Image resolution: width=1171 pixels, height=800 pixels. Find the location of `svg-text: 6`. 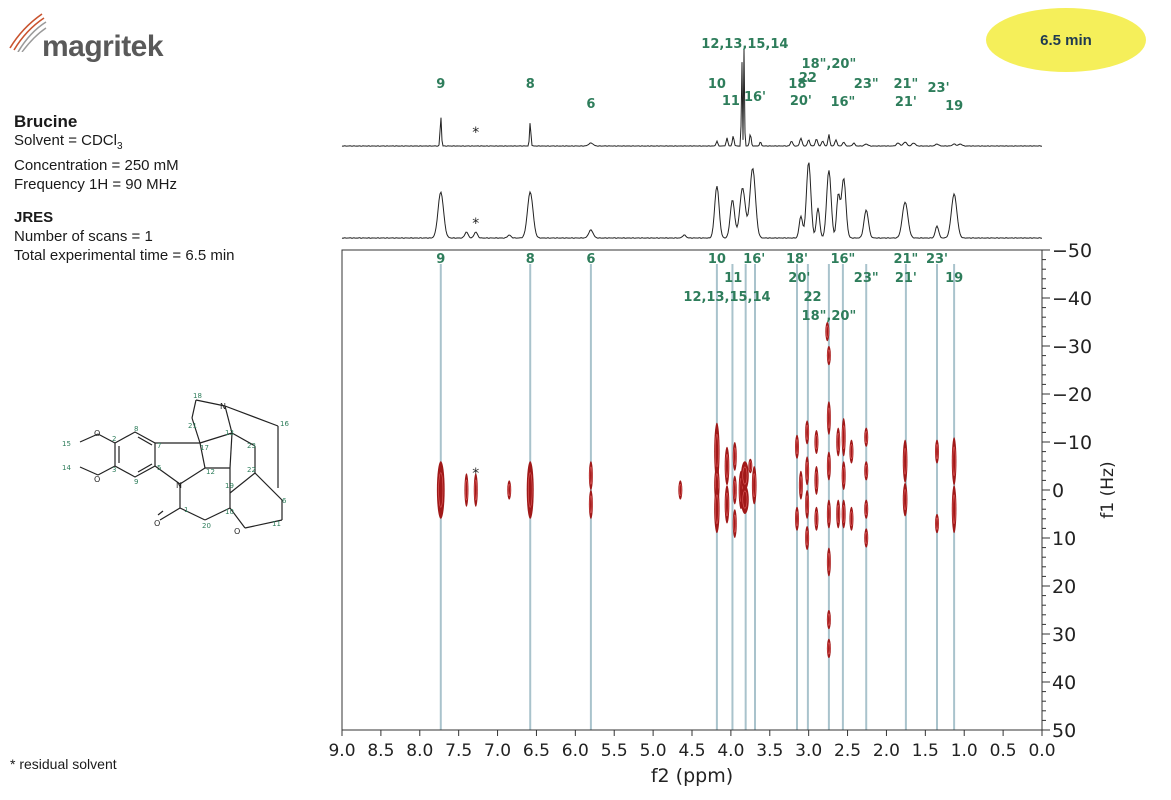

svg-text: 6 is located at coordinates (284, 501).